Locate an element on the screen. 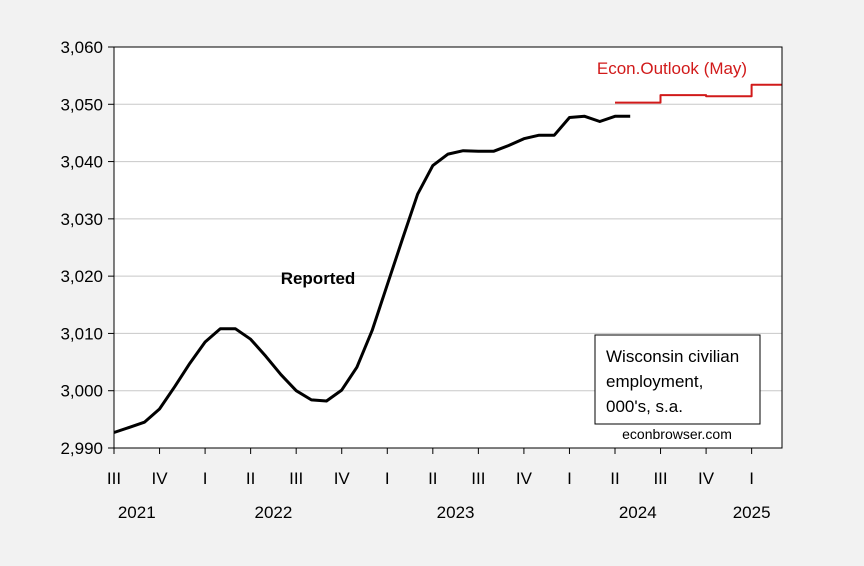  source-label: econbrowser.com is located at coordinates (677, 434).